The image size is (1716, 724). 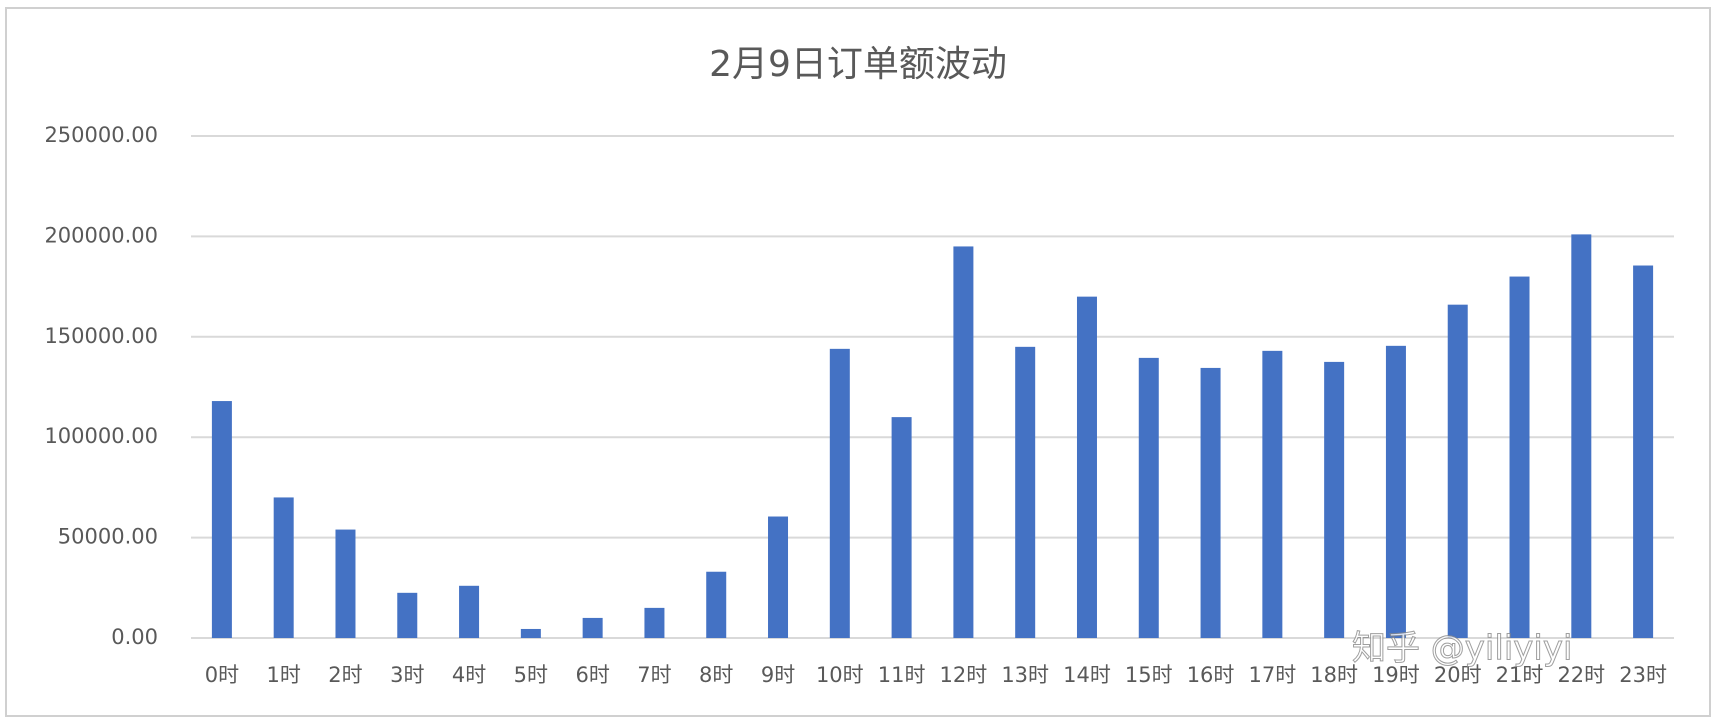 I want to click on y-tick-label: 0.00, so click(x=134, y=637).